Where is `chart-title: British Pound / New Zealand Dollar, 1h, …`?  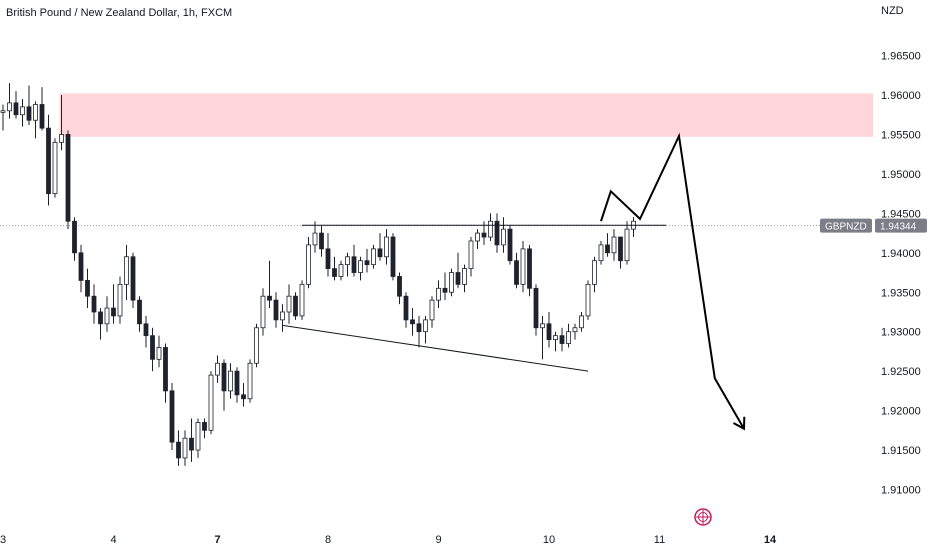
chart-title: British Pound / New Zealand Dollar, 1h, … is located at coordinates (119, 13).